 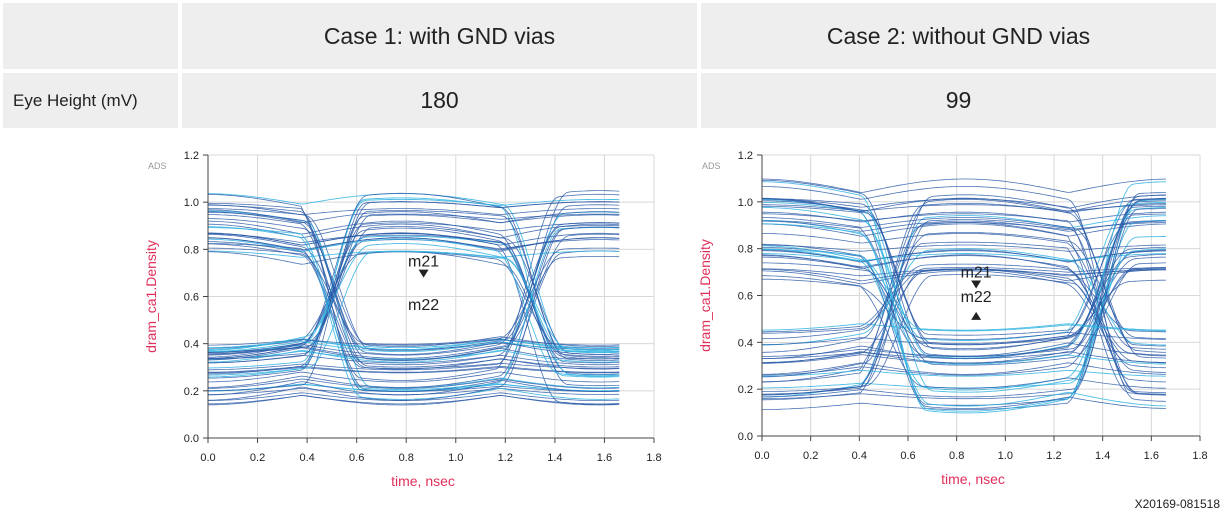 What do you see at coordinates (406, 458) in the screenshot?
I see `x-tick-label: 0.8` at bounding box center [406, 458].